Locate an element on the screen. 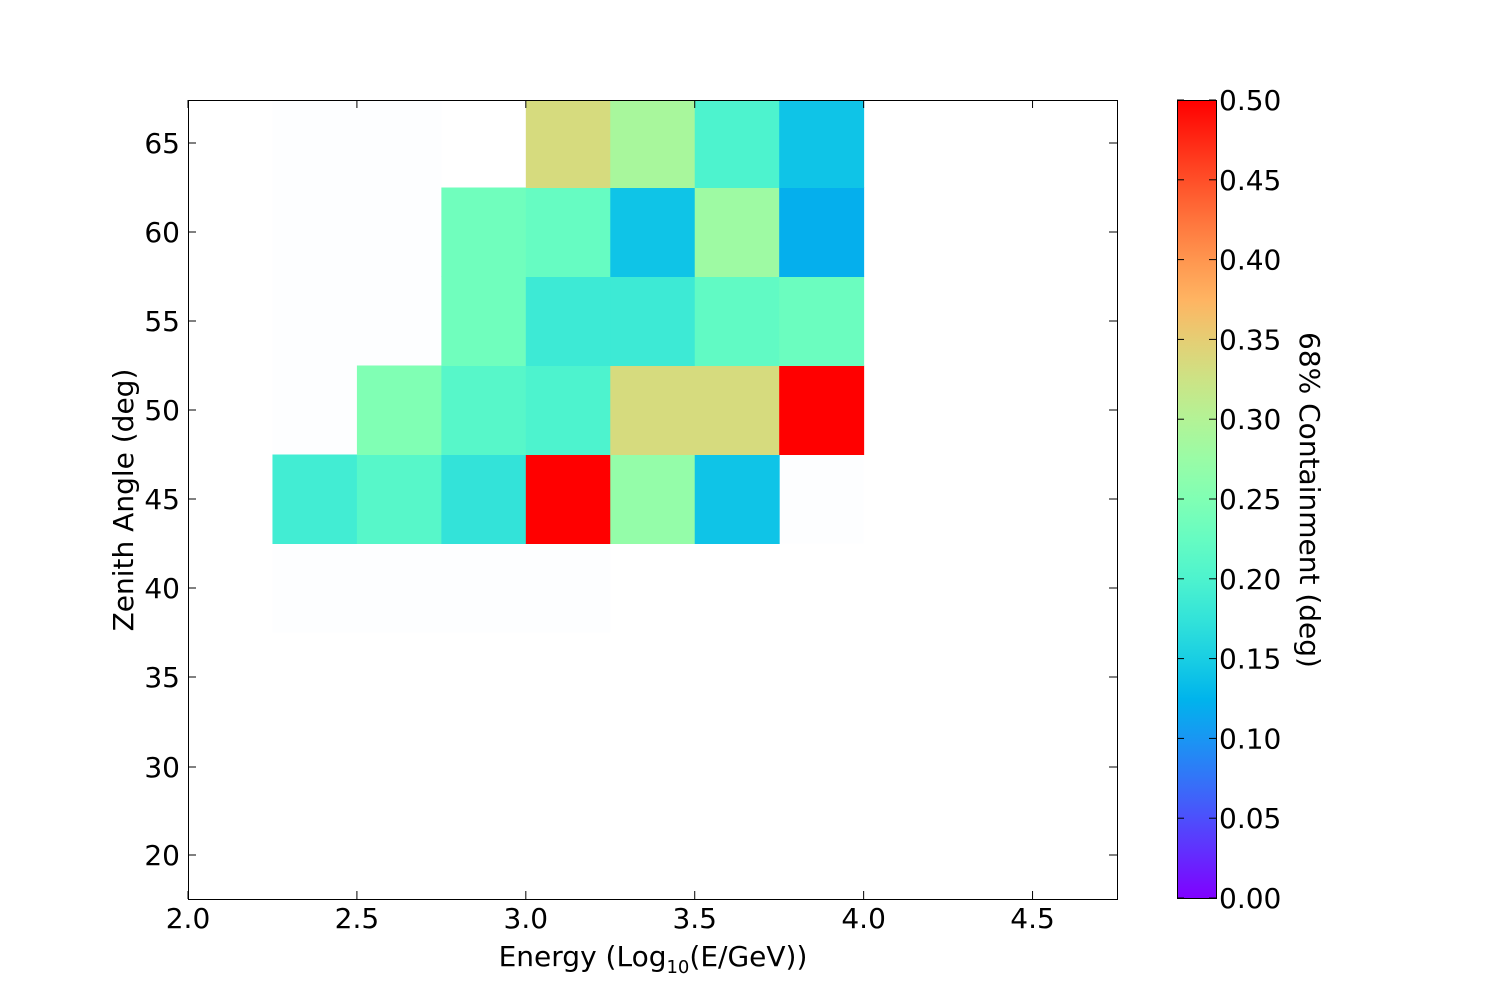 The width and height of the screenshot is (1500, 1004). y-tick-label: 50 is located at coordinates (162, 410).